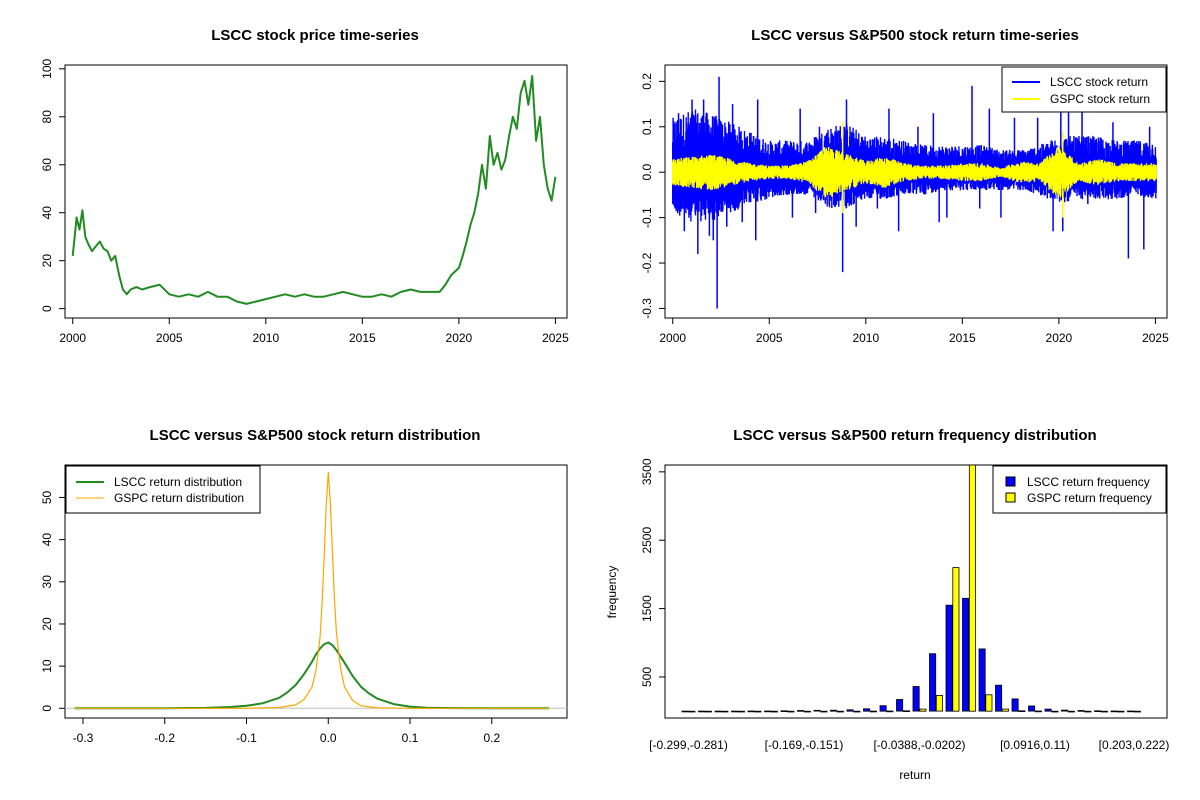  Describe the element at coordinates (555, 338) in the screenshot. I see `x-tick-label: 2025` at that location.